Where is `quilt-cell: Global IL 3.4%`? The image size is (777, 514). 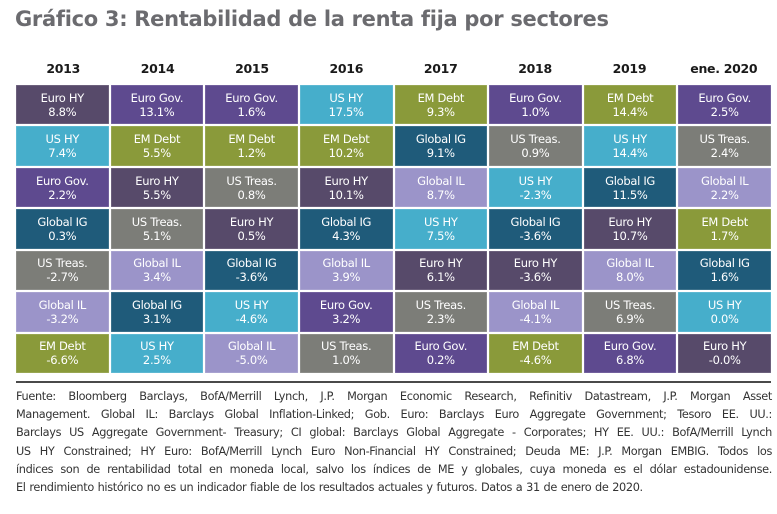
quilt-cell: Global IL 3.4% is located at coordinates (157, 270).